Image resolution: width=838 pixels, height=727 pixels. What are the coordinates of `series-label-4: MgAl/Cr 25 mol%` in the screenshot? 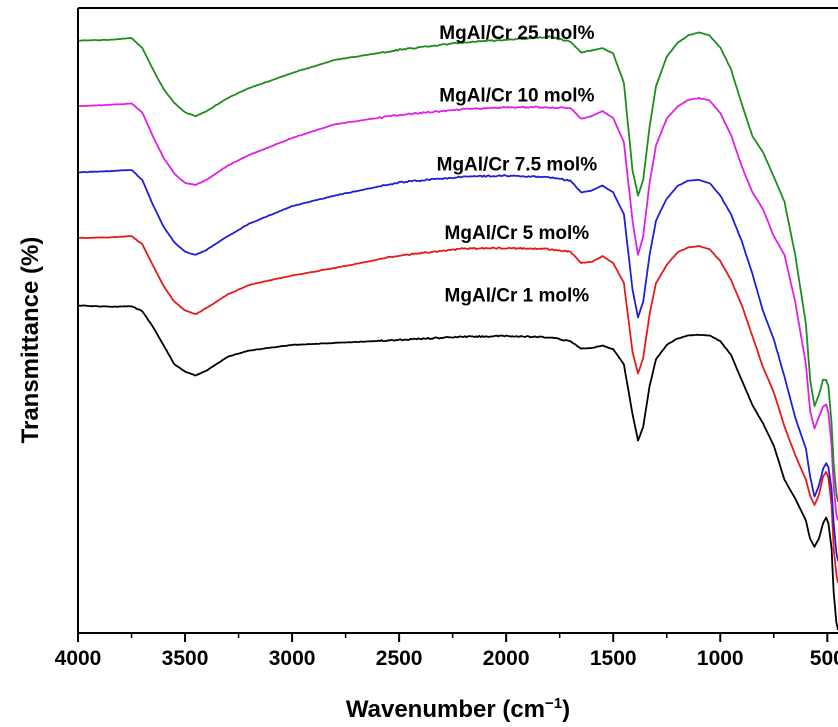 It's located at (516, 33).